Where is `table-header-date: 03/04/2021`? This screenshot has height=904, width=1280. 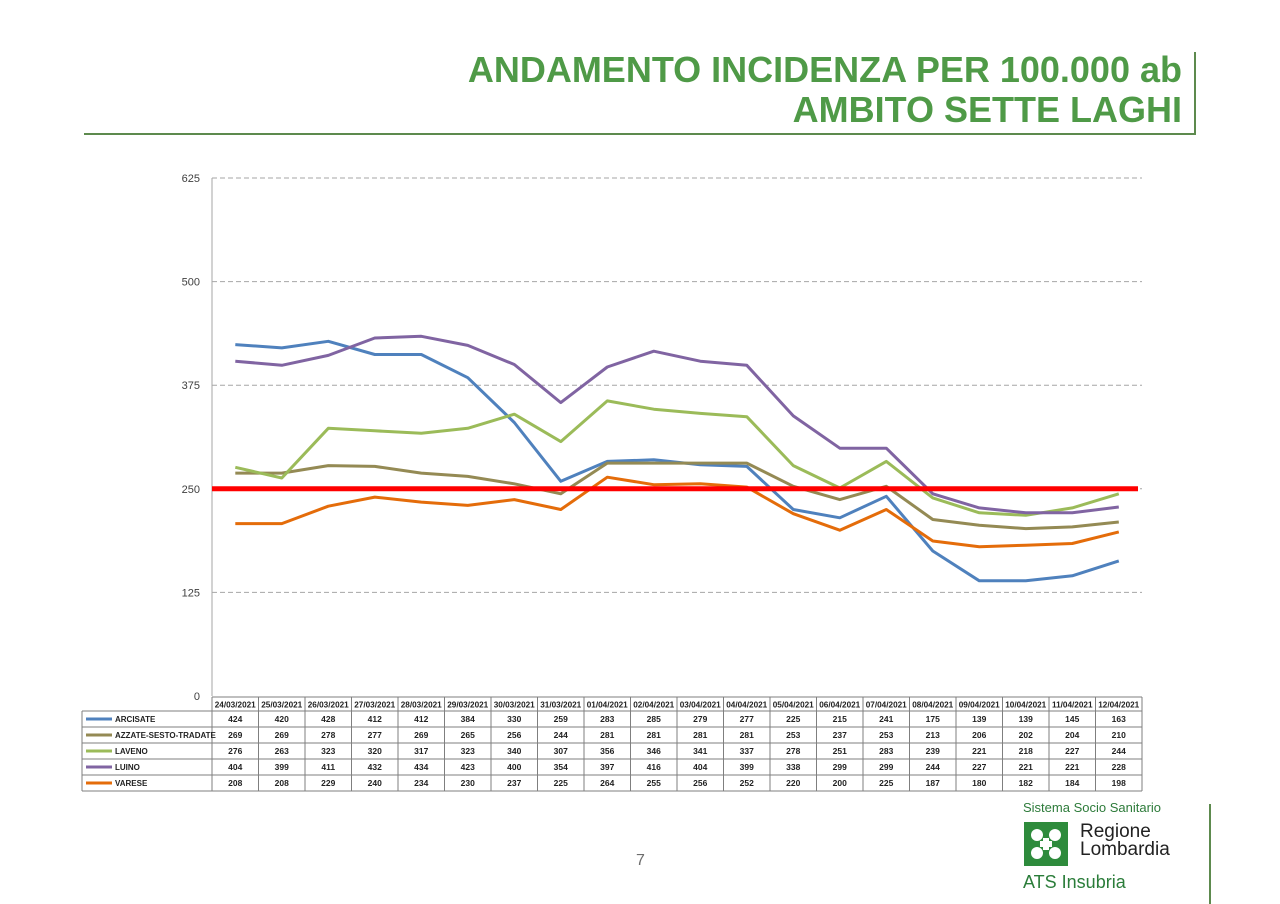
table-header-date: 03/04/2021 is located at coordinates (700, 705).